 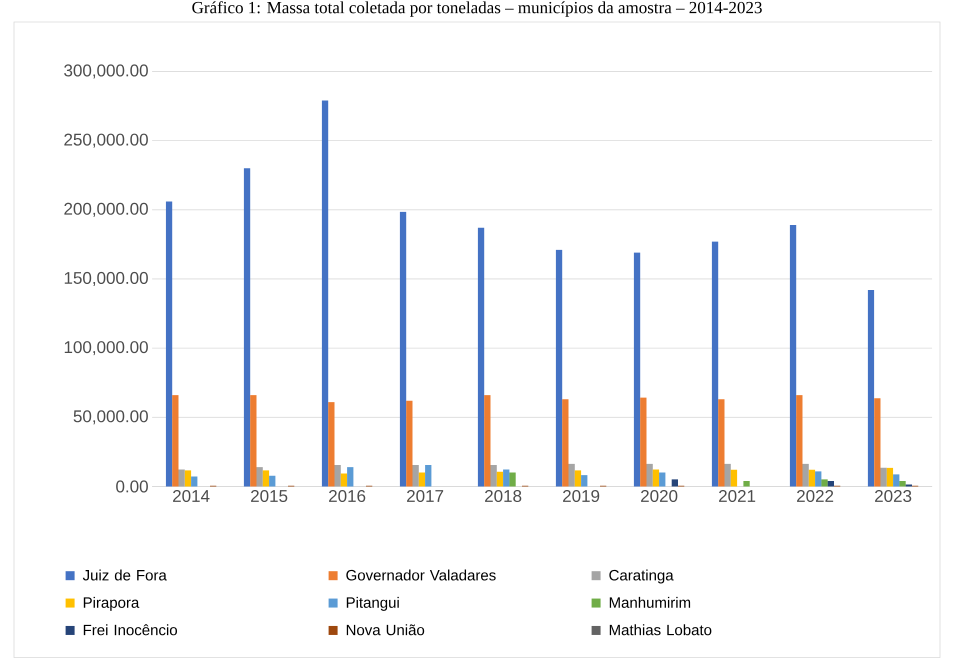 What do you see at coordinates (477, 9) in the screenshot?
I see `chart-title: Gráfico 1: Massa total coletada por toneladas – municípios da amostra – 2014-2023` at bounding box center [477, 9].